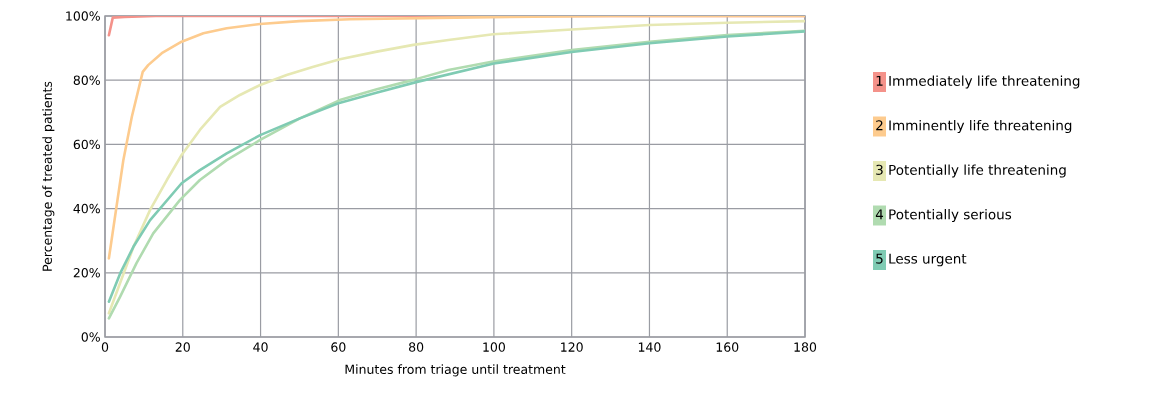  Describe the element at coordinates (86, 208) in the screenshot. I see `y-tick-label: 40%` at that location.